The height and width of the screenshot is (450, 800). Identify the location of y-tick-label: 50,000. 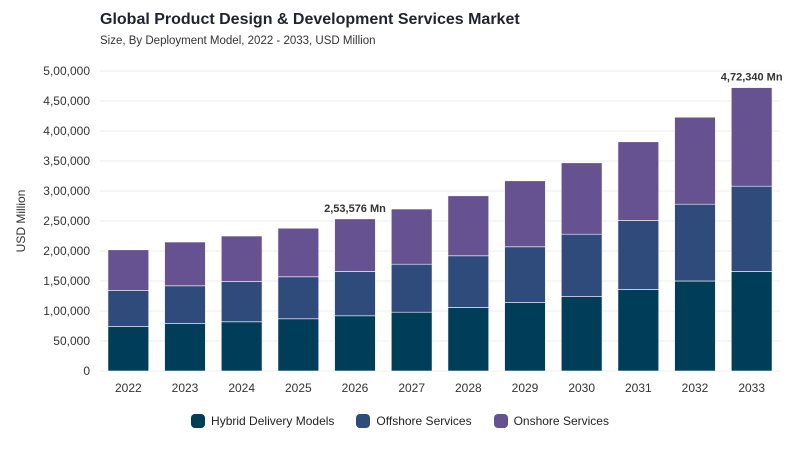
(71, 341).